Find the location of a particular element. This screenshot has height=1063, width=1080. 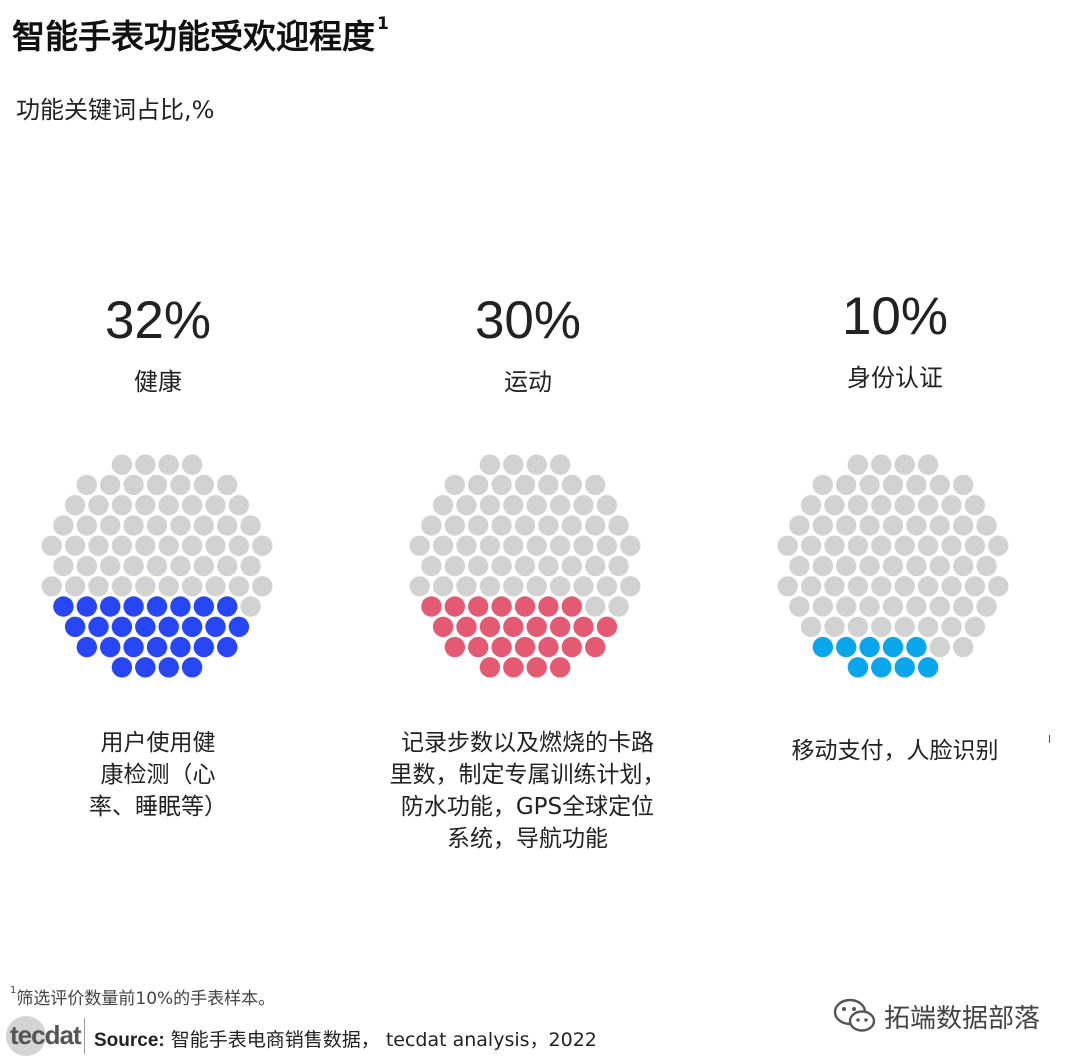

category-label-health: 健康 is located at coordinates (158, 382).